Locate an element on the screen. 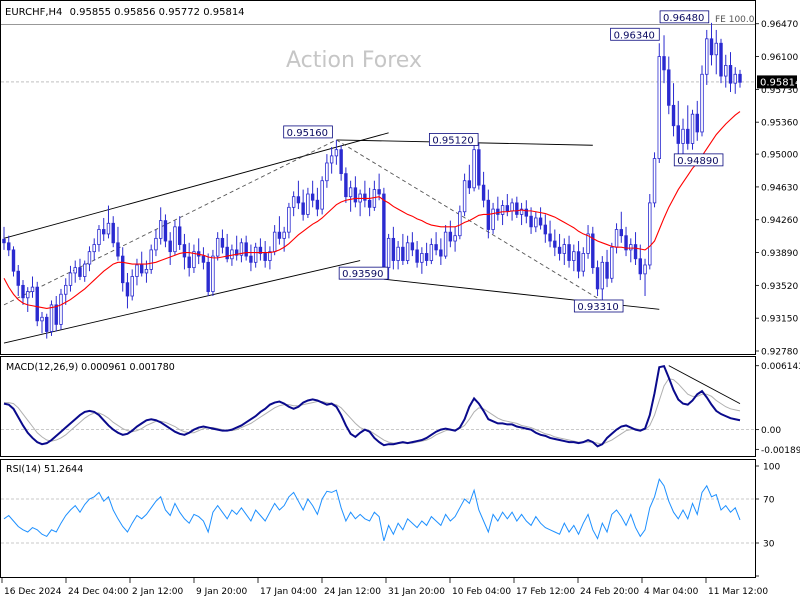  annotation-text: 0.93590 is located at coordinates (362, 274).